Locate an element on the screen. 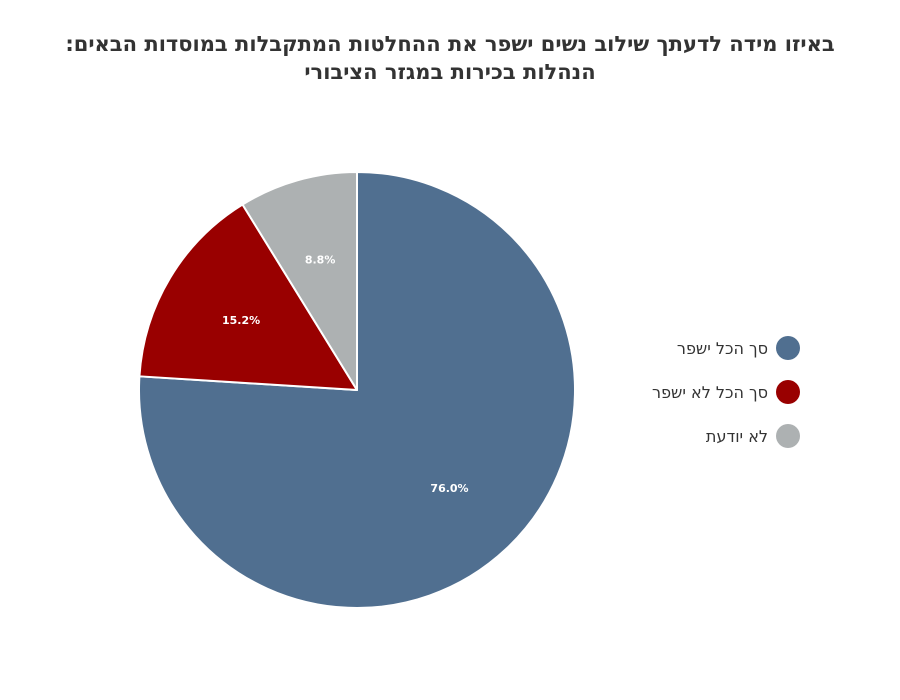 Image resolution: width=900 pixels, height=700 pixels. chart-title-line-2: הנהלות בכירות במגזר הציבורי is located at coordinates (450, 72).